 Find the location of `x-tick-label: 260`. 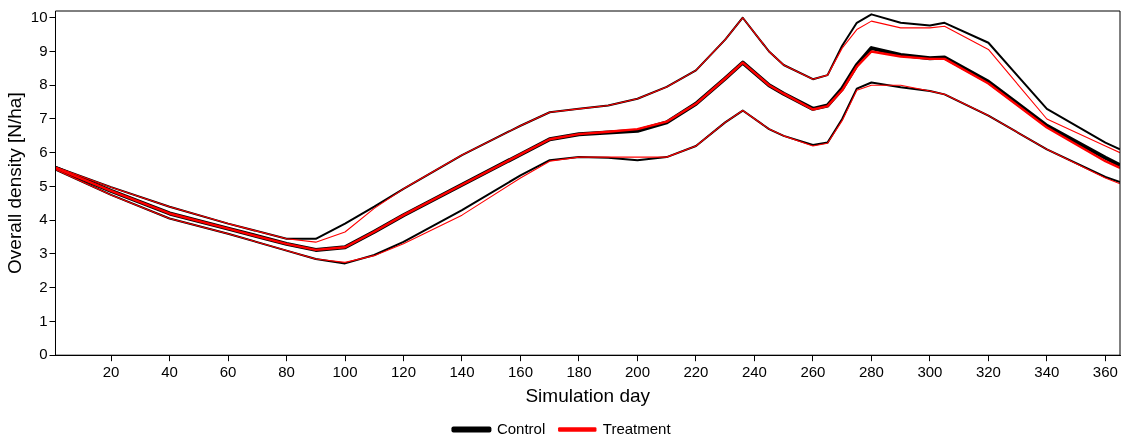

x-tick-label: 260 is located at coordinates (813, 372).